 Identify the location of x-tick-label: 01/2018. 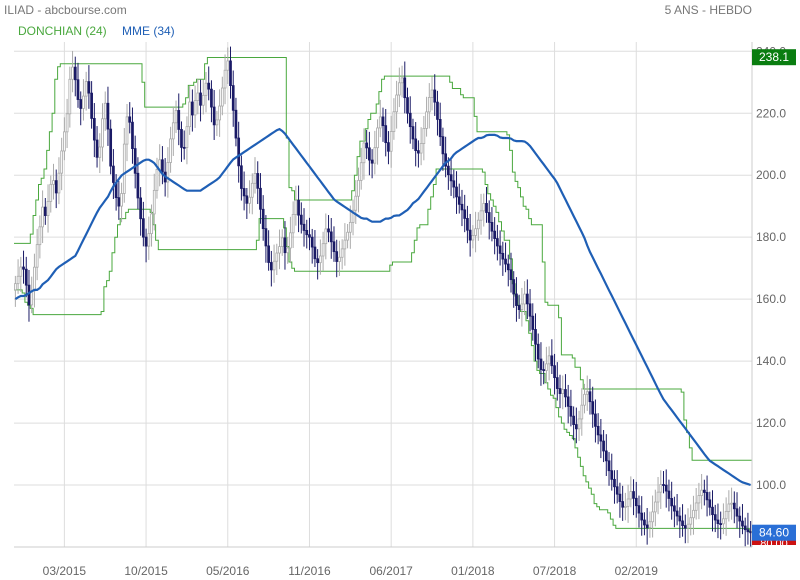
(473, 571).